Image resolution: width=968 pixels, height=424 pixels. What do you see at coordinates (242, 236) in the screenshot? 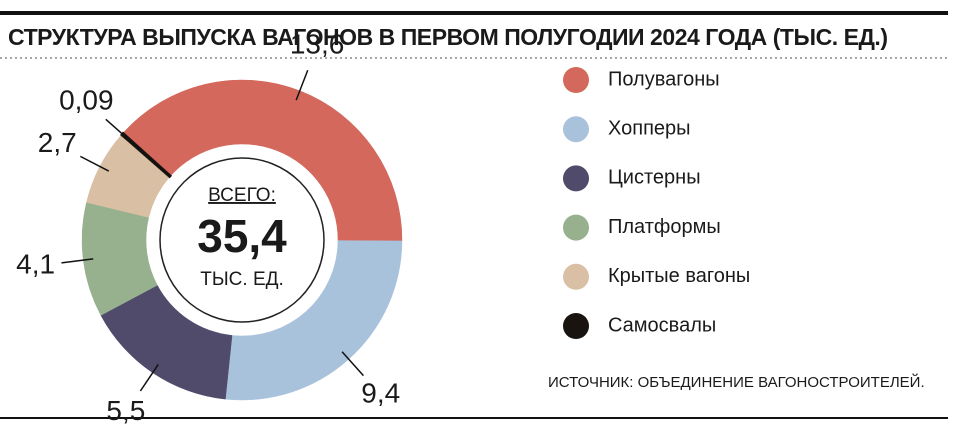
I see `center-total: 35,4` at bounding box center [242, 236].